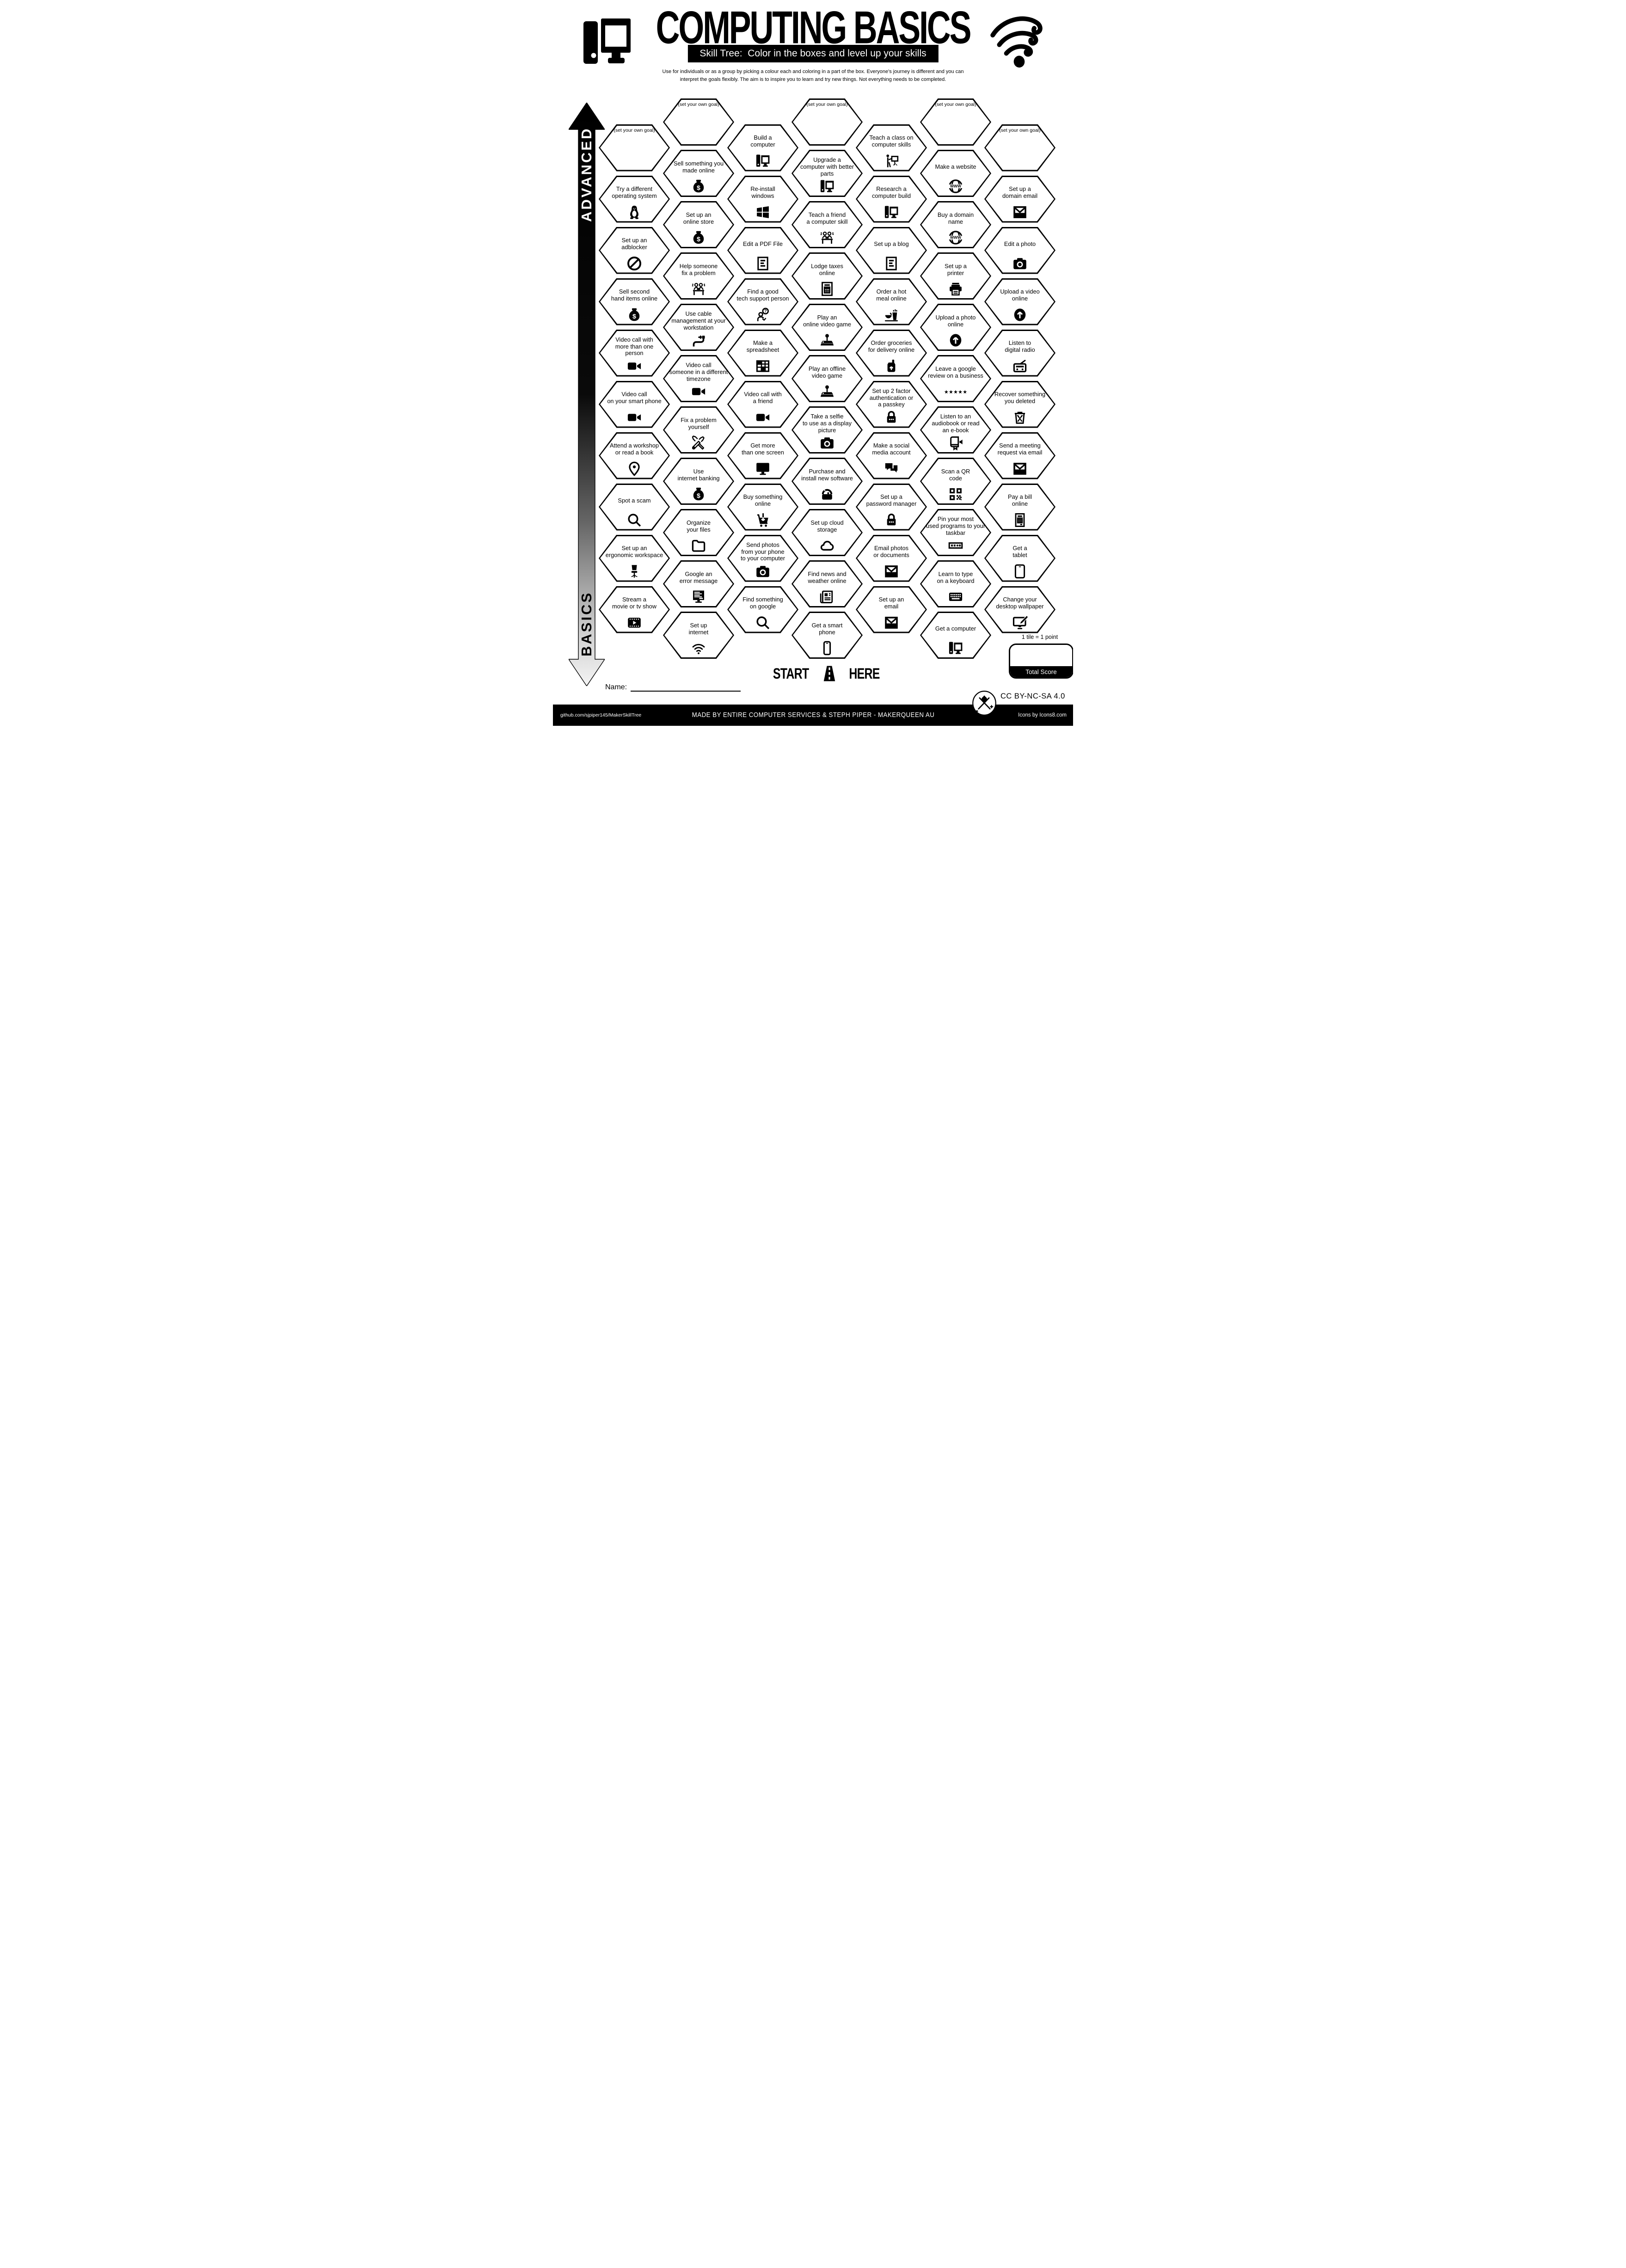 This screenshot has width=1626, height=2268. Describe the element at coordinates (1020, 622) in the screenshot. I see `wallpaper-pencil-icon` at that location.